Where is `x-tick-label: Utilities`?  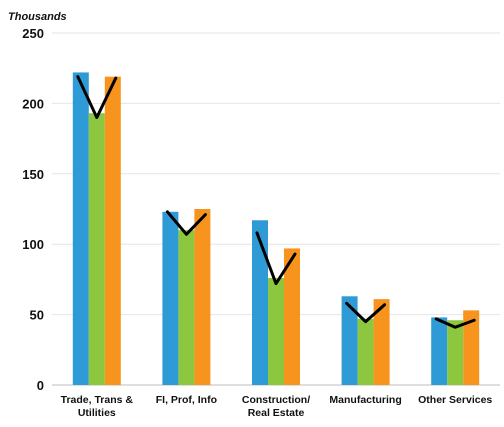 x-tick-label: Utilities is located at coordinates (97, 413).